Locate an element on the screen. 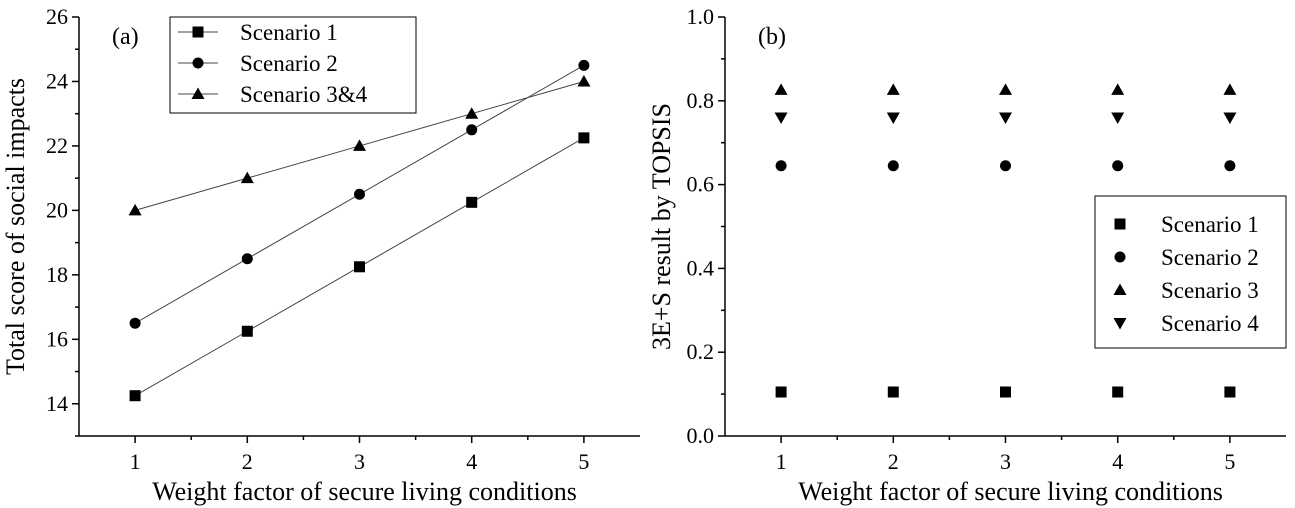 The image size is (1295, 508). y-tick-label: 0.0 is located at coordinates (701, 435).